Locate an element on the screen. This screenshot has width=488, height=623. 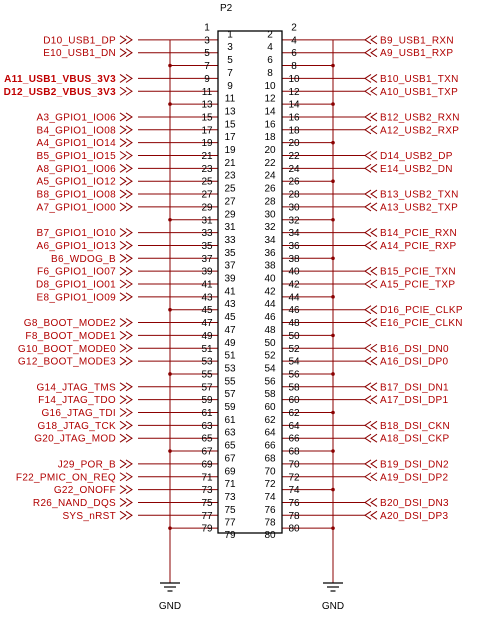
pin-number-inner-right: 42 is located at coordinates (270, 291).